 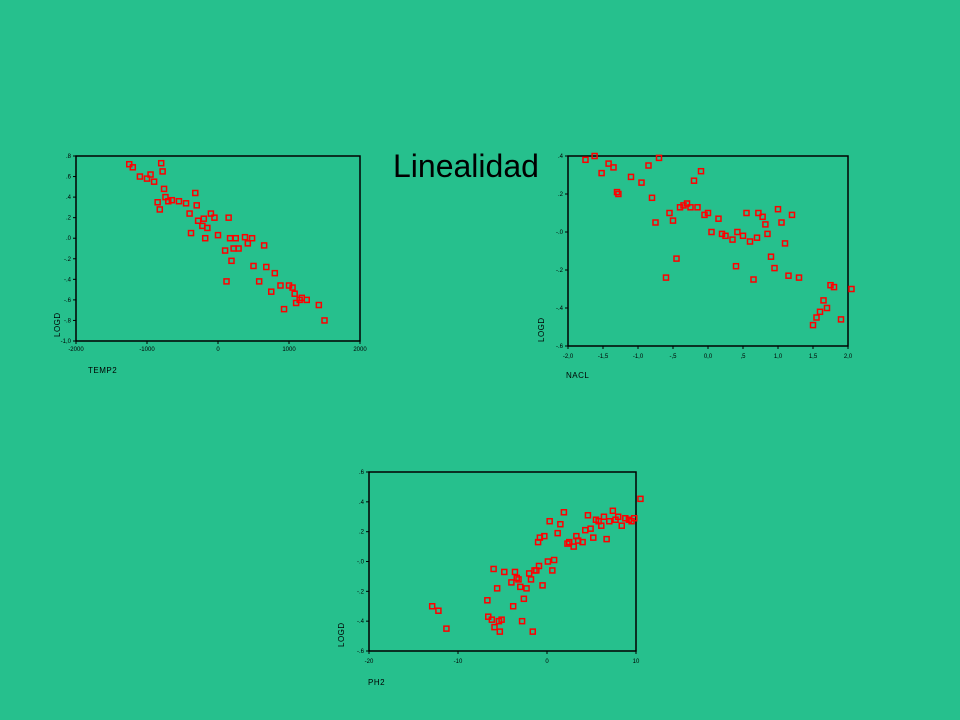 I want to click on y-tick-label: .4, so click(x=561, y=157).